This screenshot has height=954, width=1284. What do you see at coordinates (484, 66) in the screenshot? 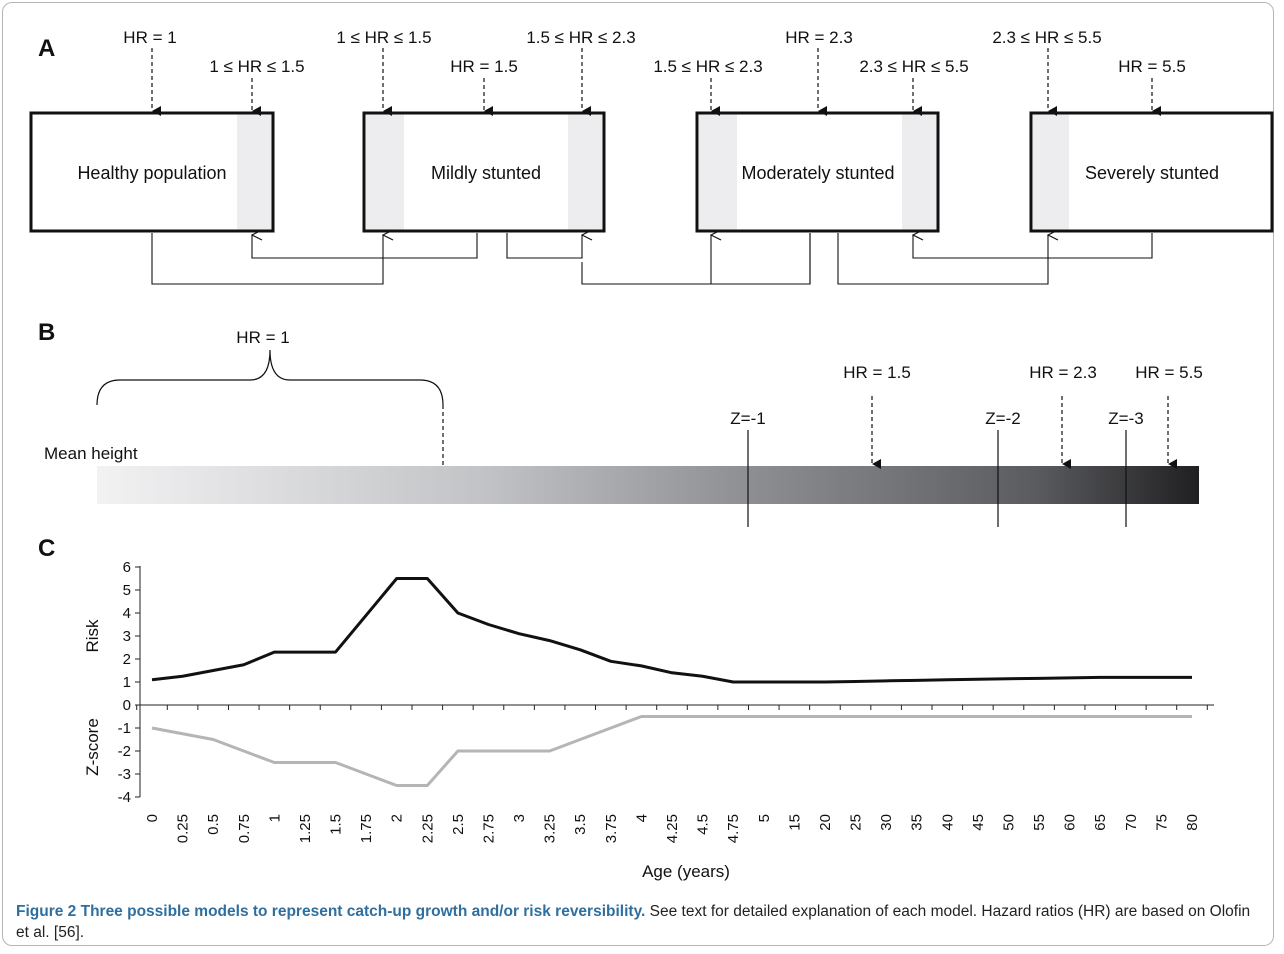
I see `hr-label: HR = 1.5` at bounding box center [484, 66].